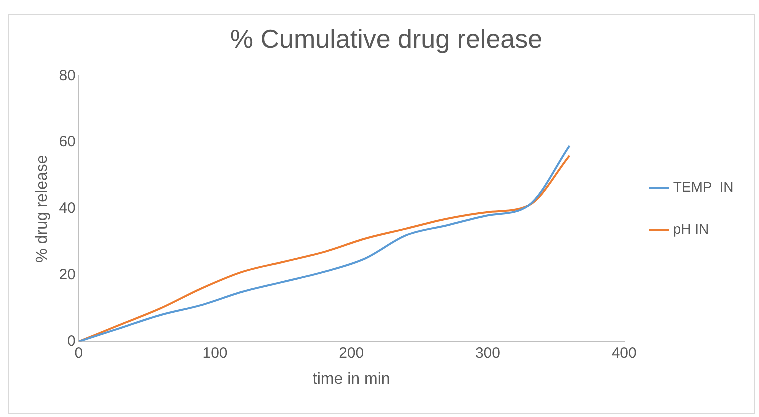  I want to click on y-tick-label: 0, so click(72, 341).